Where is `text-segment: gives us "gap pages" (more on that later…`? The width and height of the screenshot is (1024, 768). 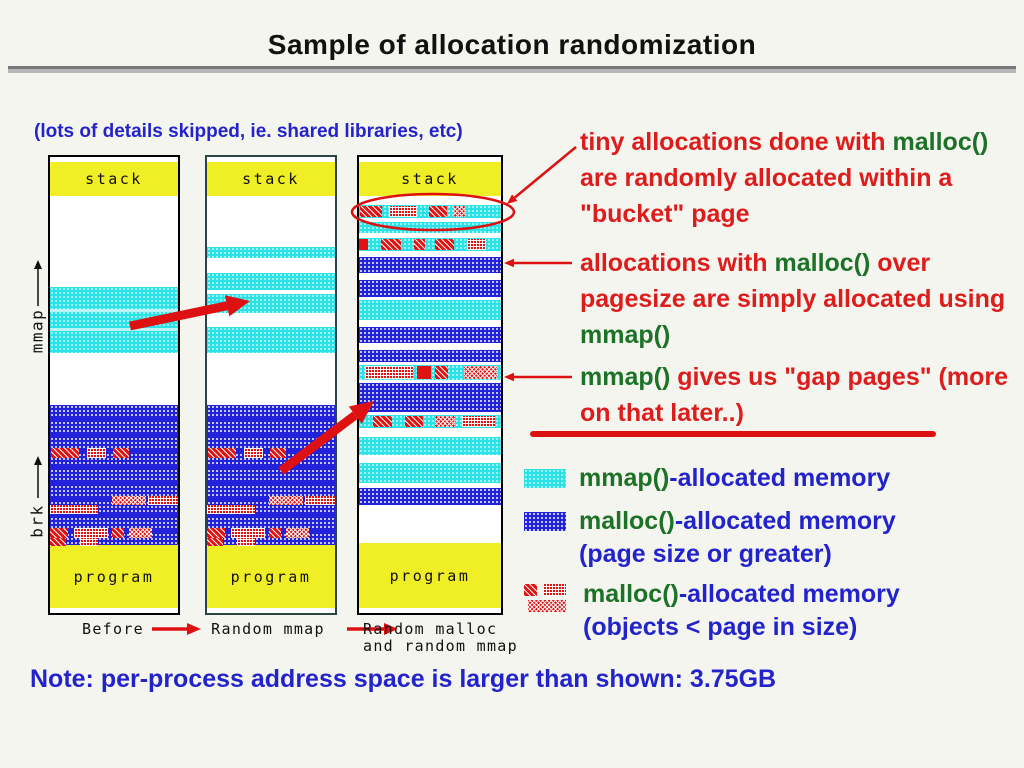 text-segment: gives us "gap pages" (more on that later… is located at coordinates (794, 395).